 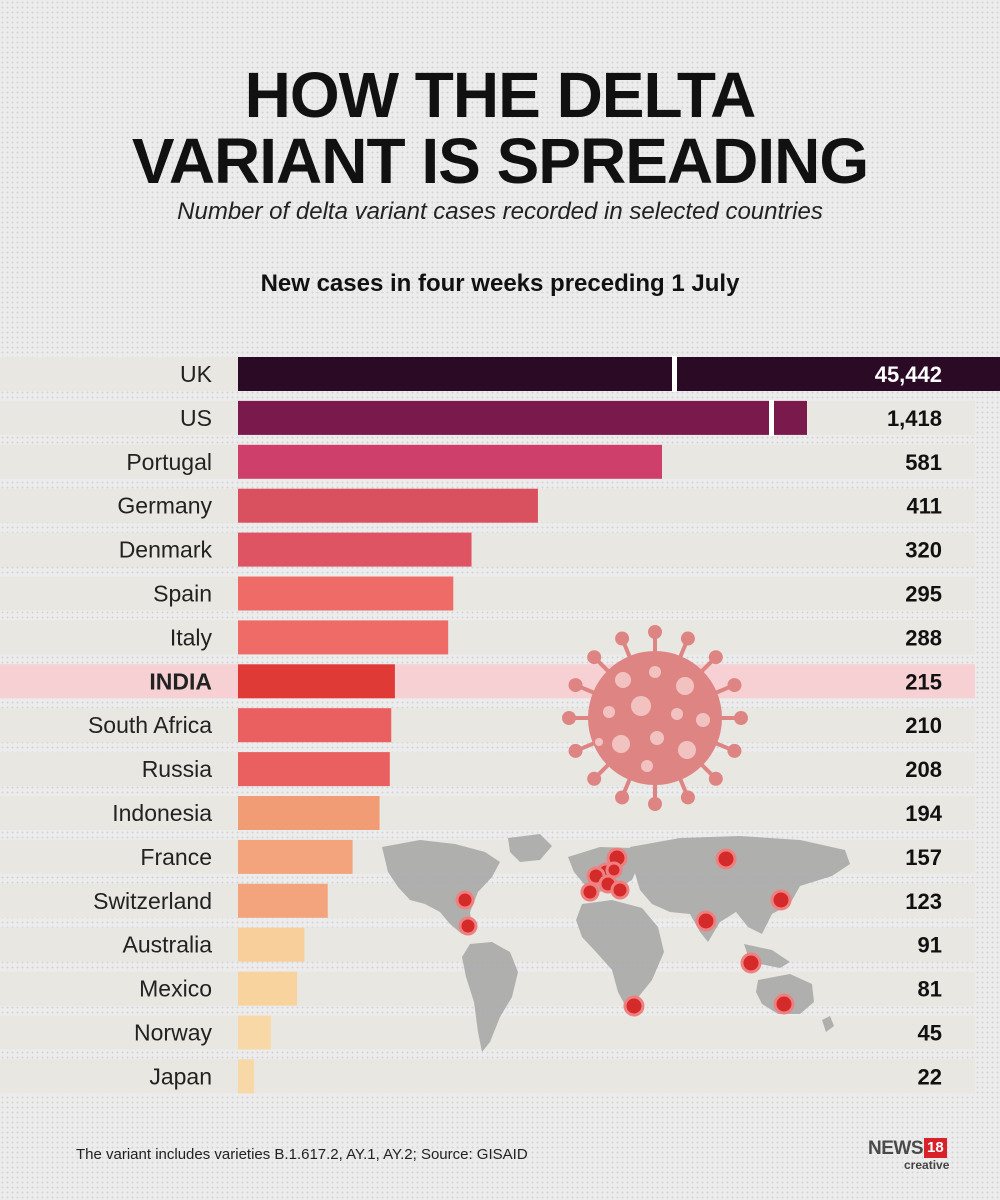 What do you see at coordinates (923, 901) in the screenshot?
I see `value-label-switzerland: 123` at bounding box center [923, 901].